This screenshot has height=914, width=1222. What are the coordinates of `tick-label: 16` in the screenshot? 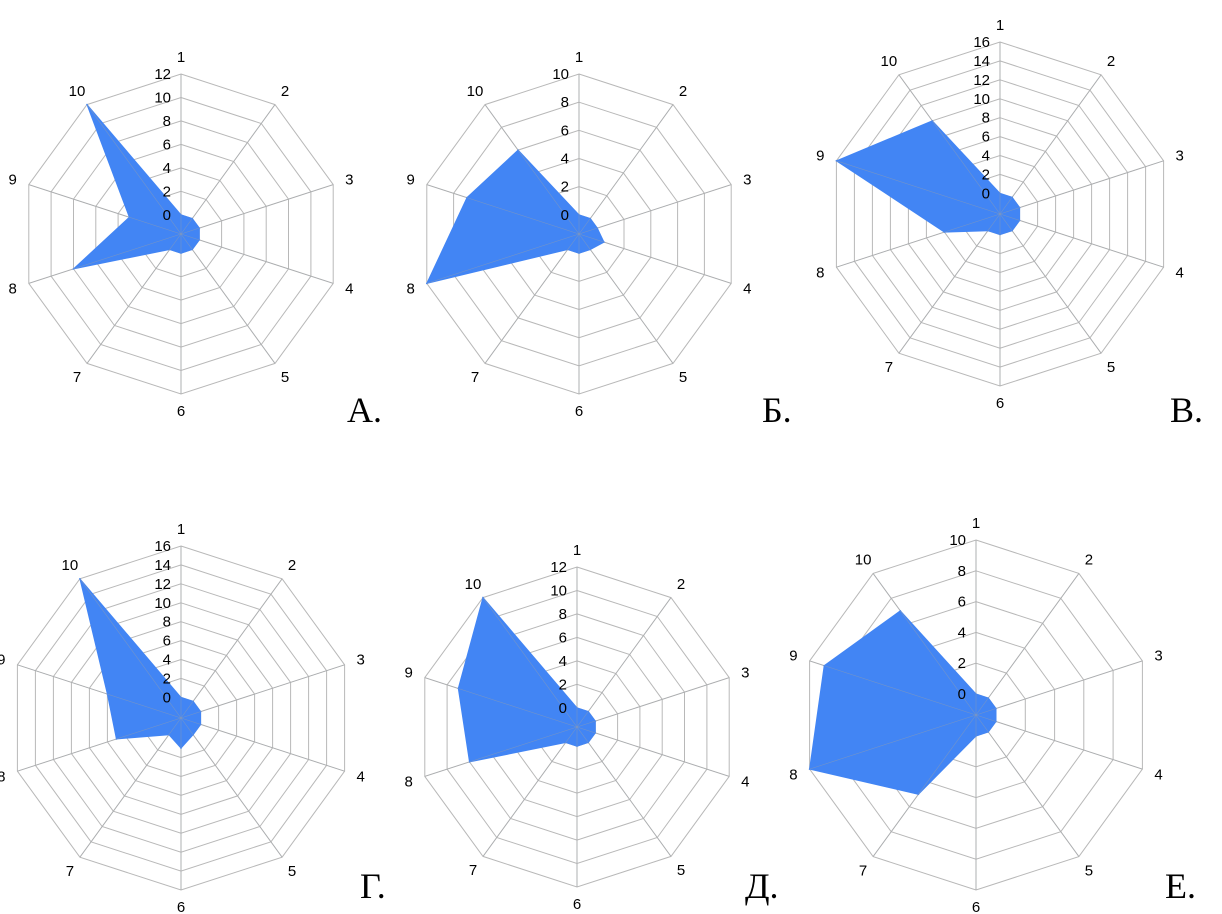 It's located at (981, 42).